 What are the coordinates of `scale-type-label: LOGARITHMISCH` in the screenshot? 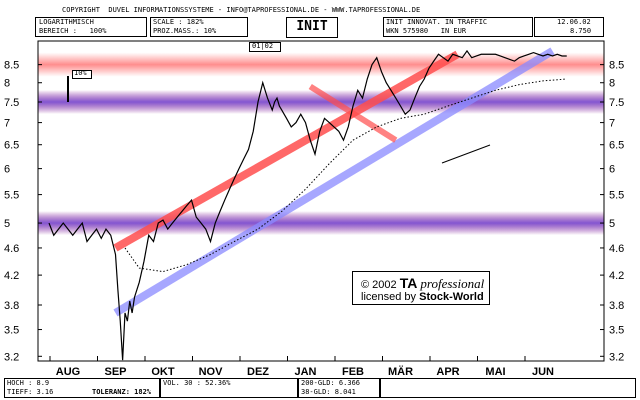 It's located at (66, 22).